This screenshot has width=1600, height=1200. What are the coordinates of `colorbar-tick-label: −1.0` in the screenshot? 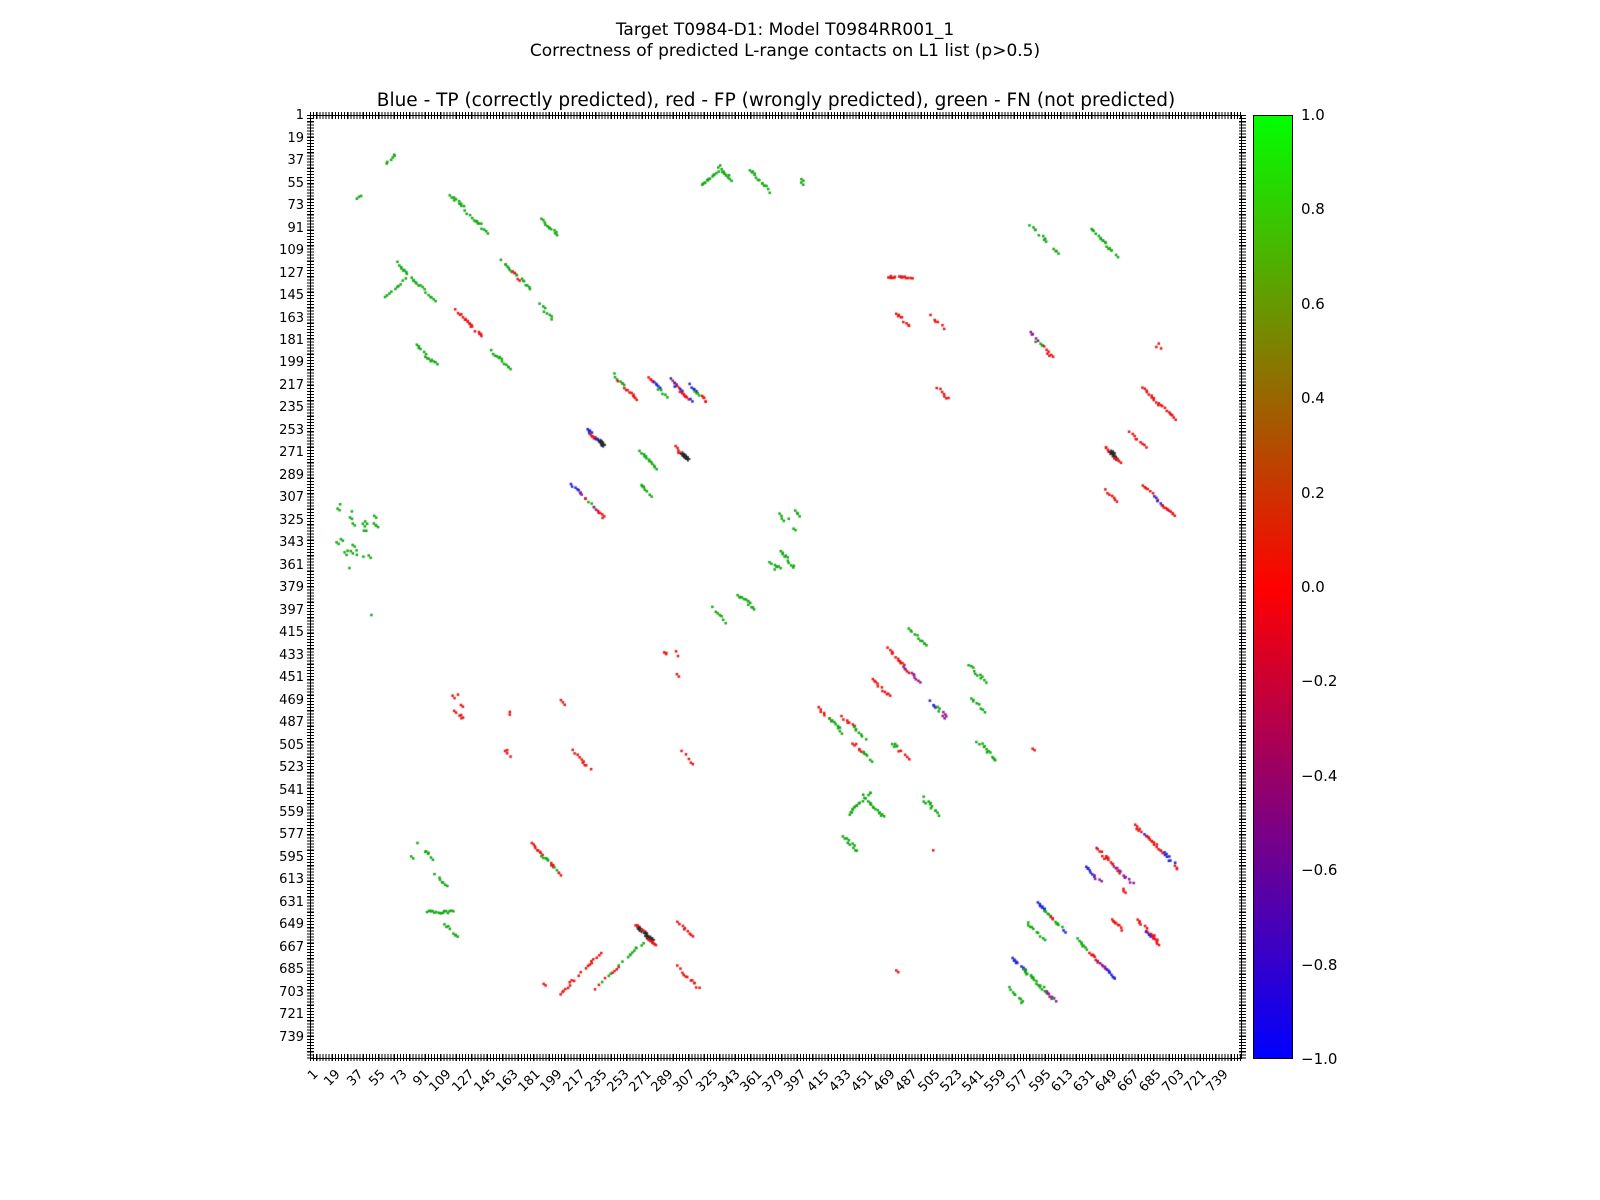 It's located at (1319, 1059).